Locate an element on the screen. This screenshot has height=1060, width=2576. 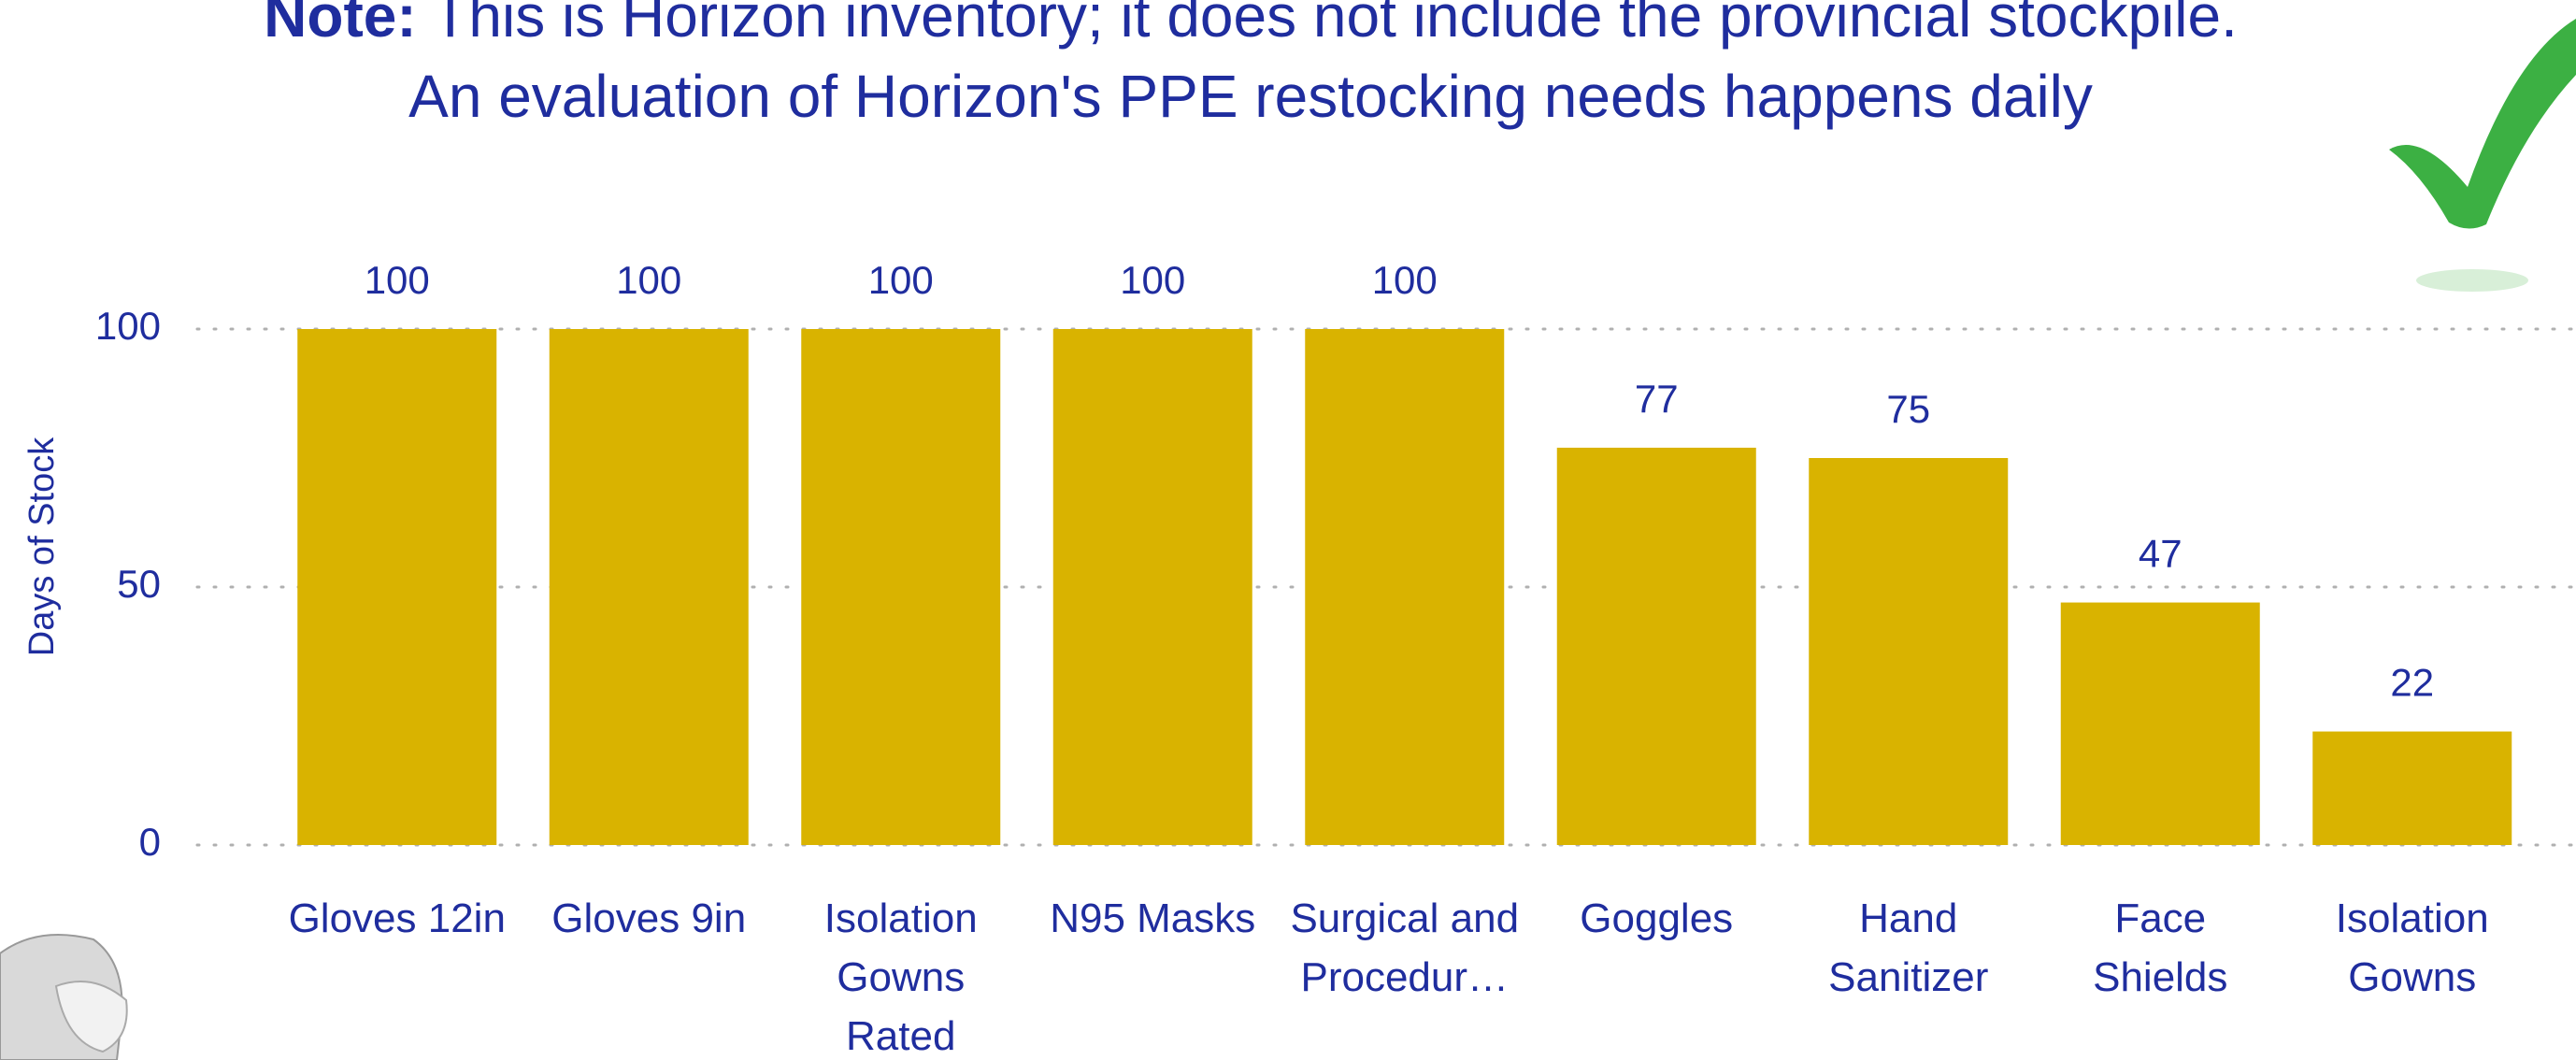
y-tick-label: 0 is located at coordinates (150, 842).